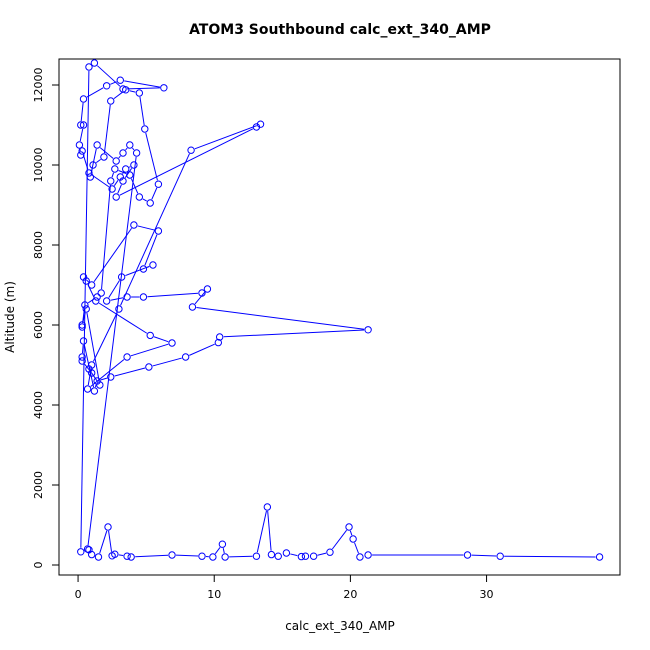  Describe the element at coordinates (340, 626) in the screenshot. I see `x-axis-label: calc_ext_340_AMP` at that location.